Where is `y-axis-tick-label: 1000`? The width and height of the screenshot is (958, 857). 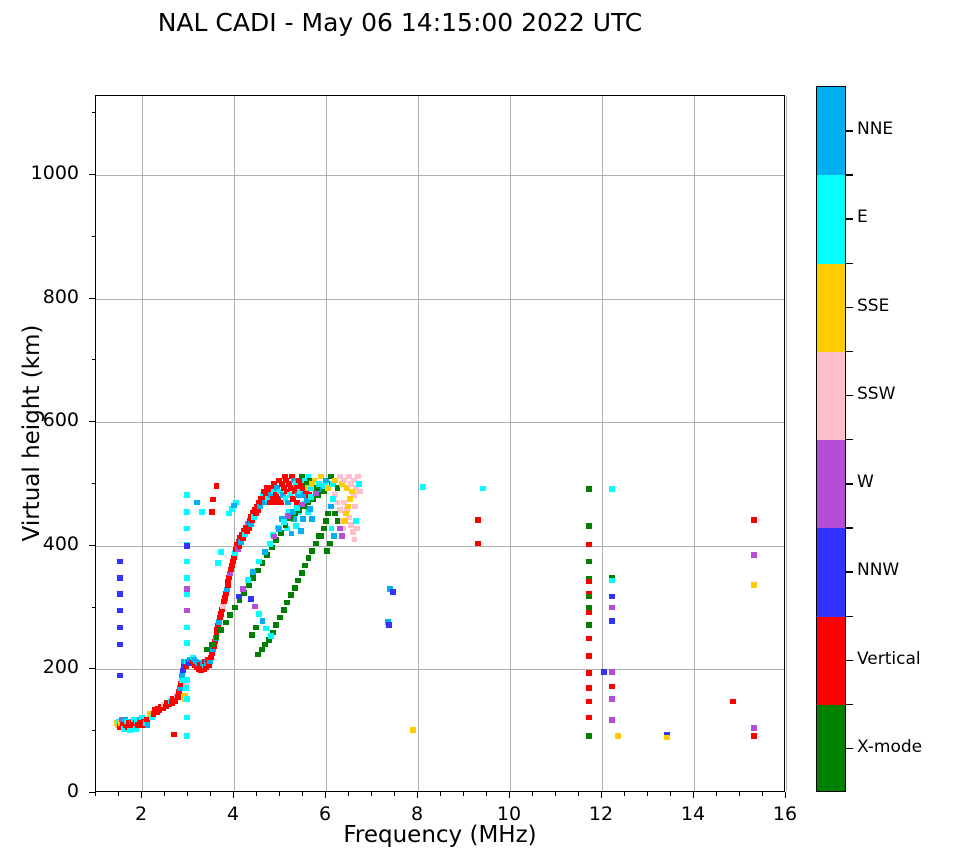
y-axis-tick-label: 1000 is located at coordinates (54, 173).